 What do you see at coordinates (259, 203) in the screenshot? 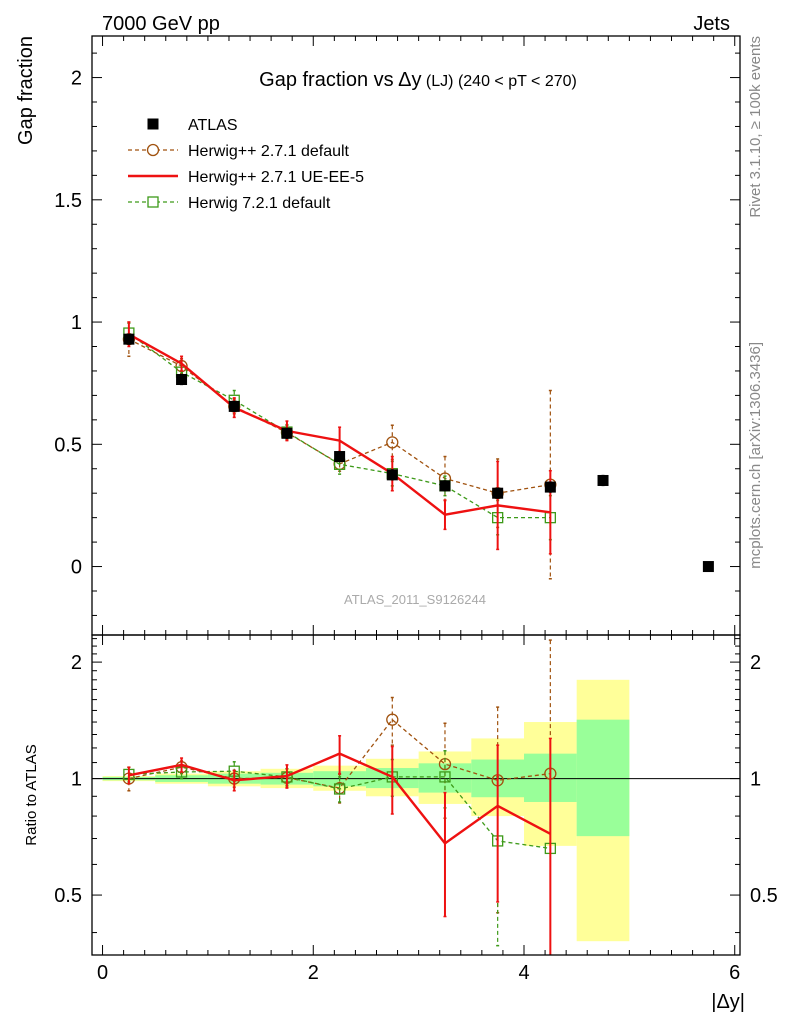
I see `legend-label-3: Herwig 7.2.1 default` at bounding box center [259, 203].